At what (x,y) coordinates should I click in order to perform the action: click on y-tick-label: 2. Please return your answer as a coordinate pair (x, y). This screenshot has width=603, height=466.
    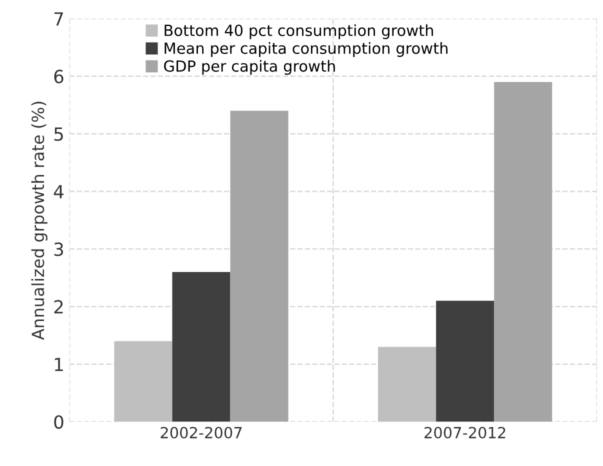
    Looking at the image, I should click on (58, 307).